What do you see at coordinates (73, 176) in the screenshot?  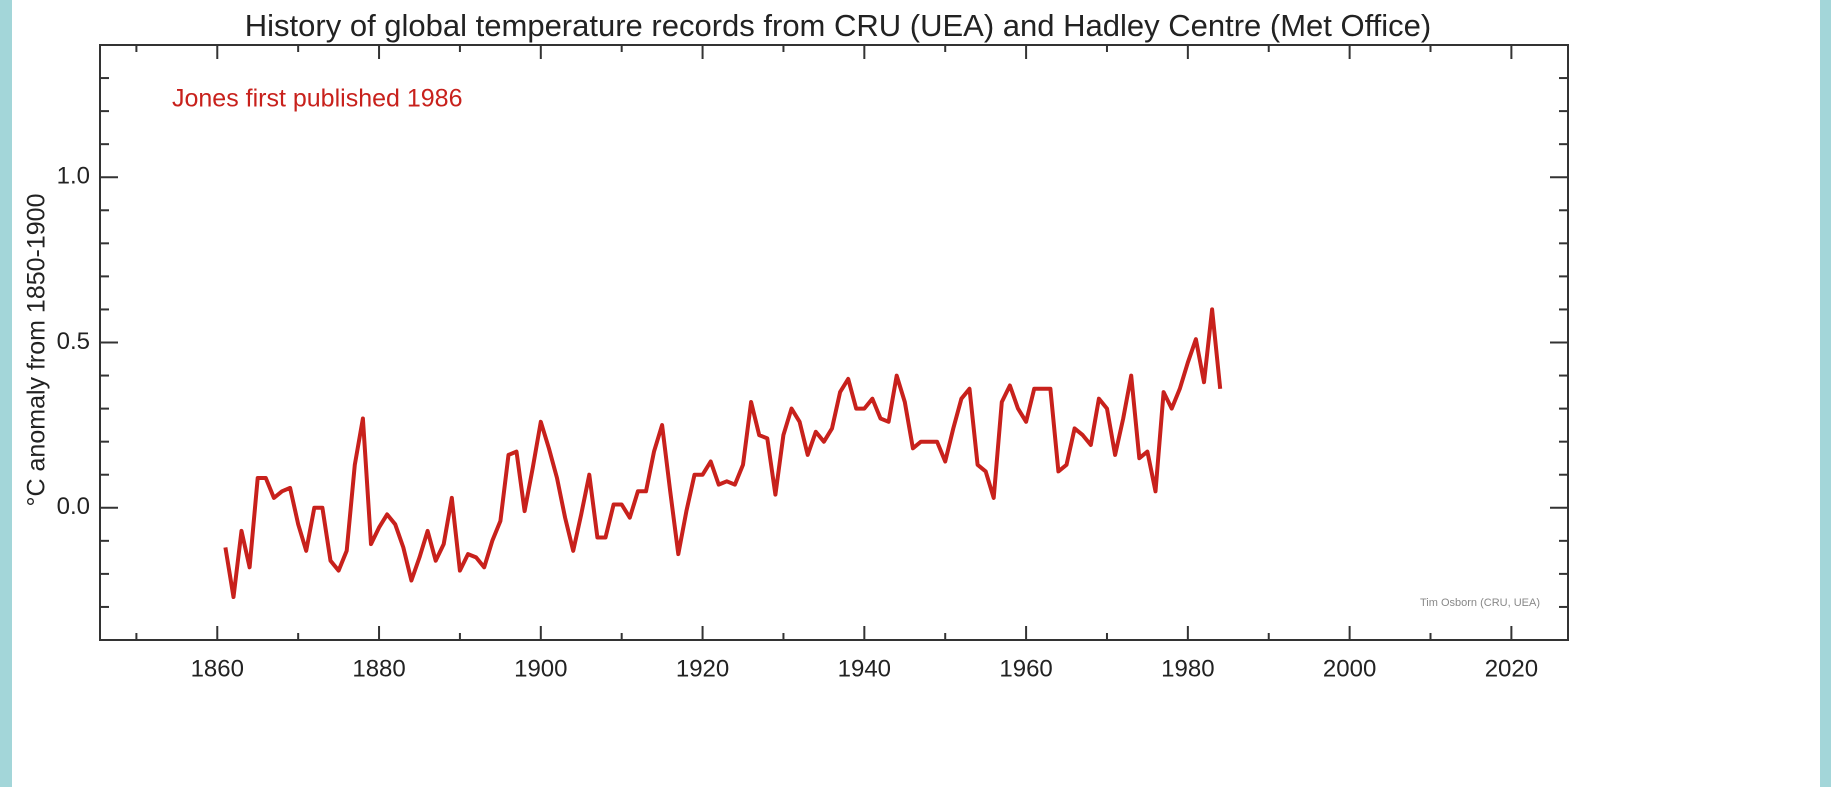 I see `y-tick-label: 1.0` at bounding box center [73, 176].